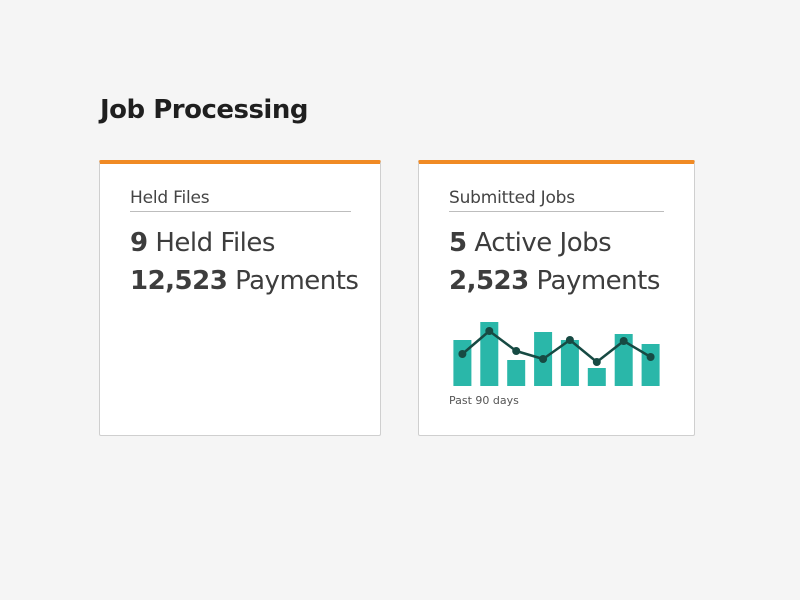 The image size is (800, 600). I want to click on chart-trend-line, so click(556, 346).